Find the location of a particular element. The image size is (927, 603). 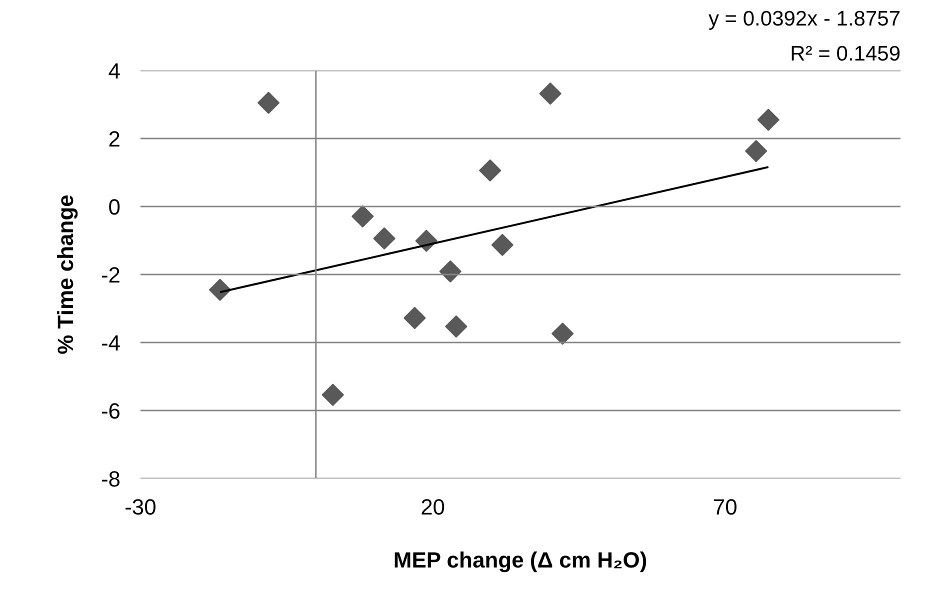

text: R² = 0.1459 is located at coordinates (845, 54).